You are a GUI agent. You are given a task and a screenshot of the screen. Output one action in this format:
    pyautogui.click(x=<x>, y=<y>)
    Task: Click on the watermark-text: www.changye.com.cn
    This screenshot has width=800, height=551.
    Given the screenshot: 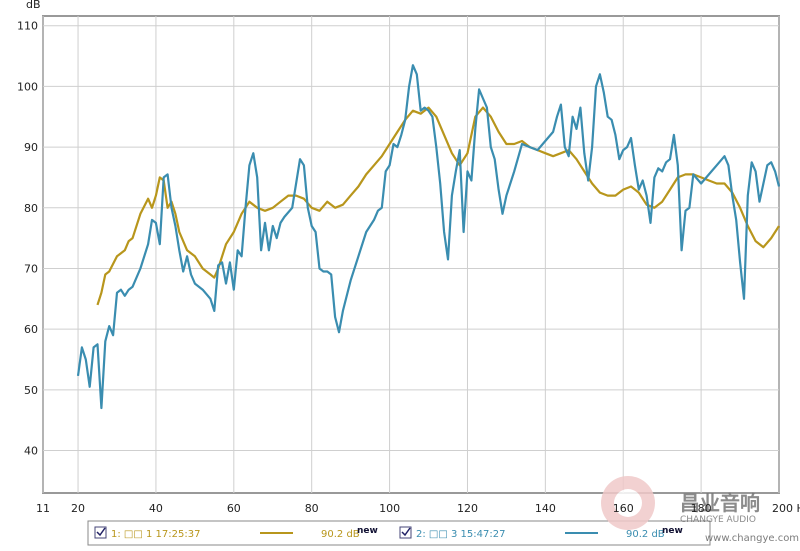 What is the action you would take?
    pyautogui.click(x=752, y=538)
    